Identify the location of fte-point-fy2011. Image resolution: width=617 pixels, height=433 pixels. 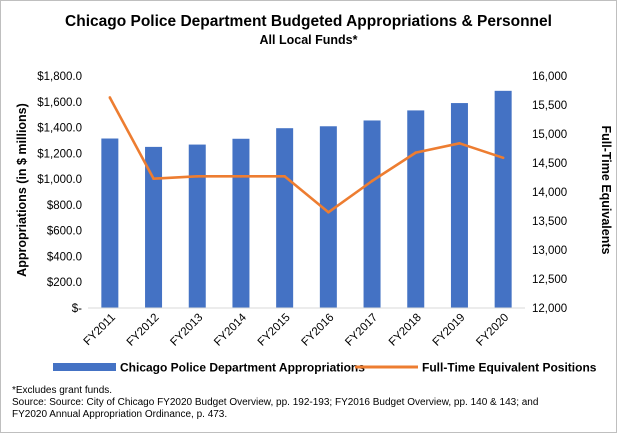
(110, 97).